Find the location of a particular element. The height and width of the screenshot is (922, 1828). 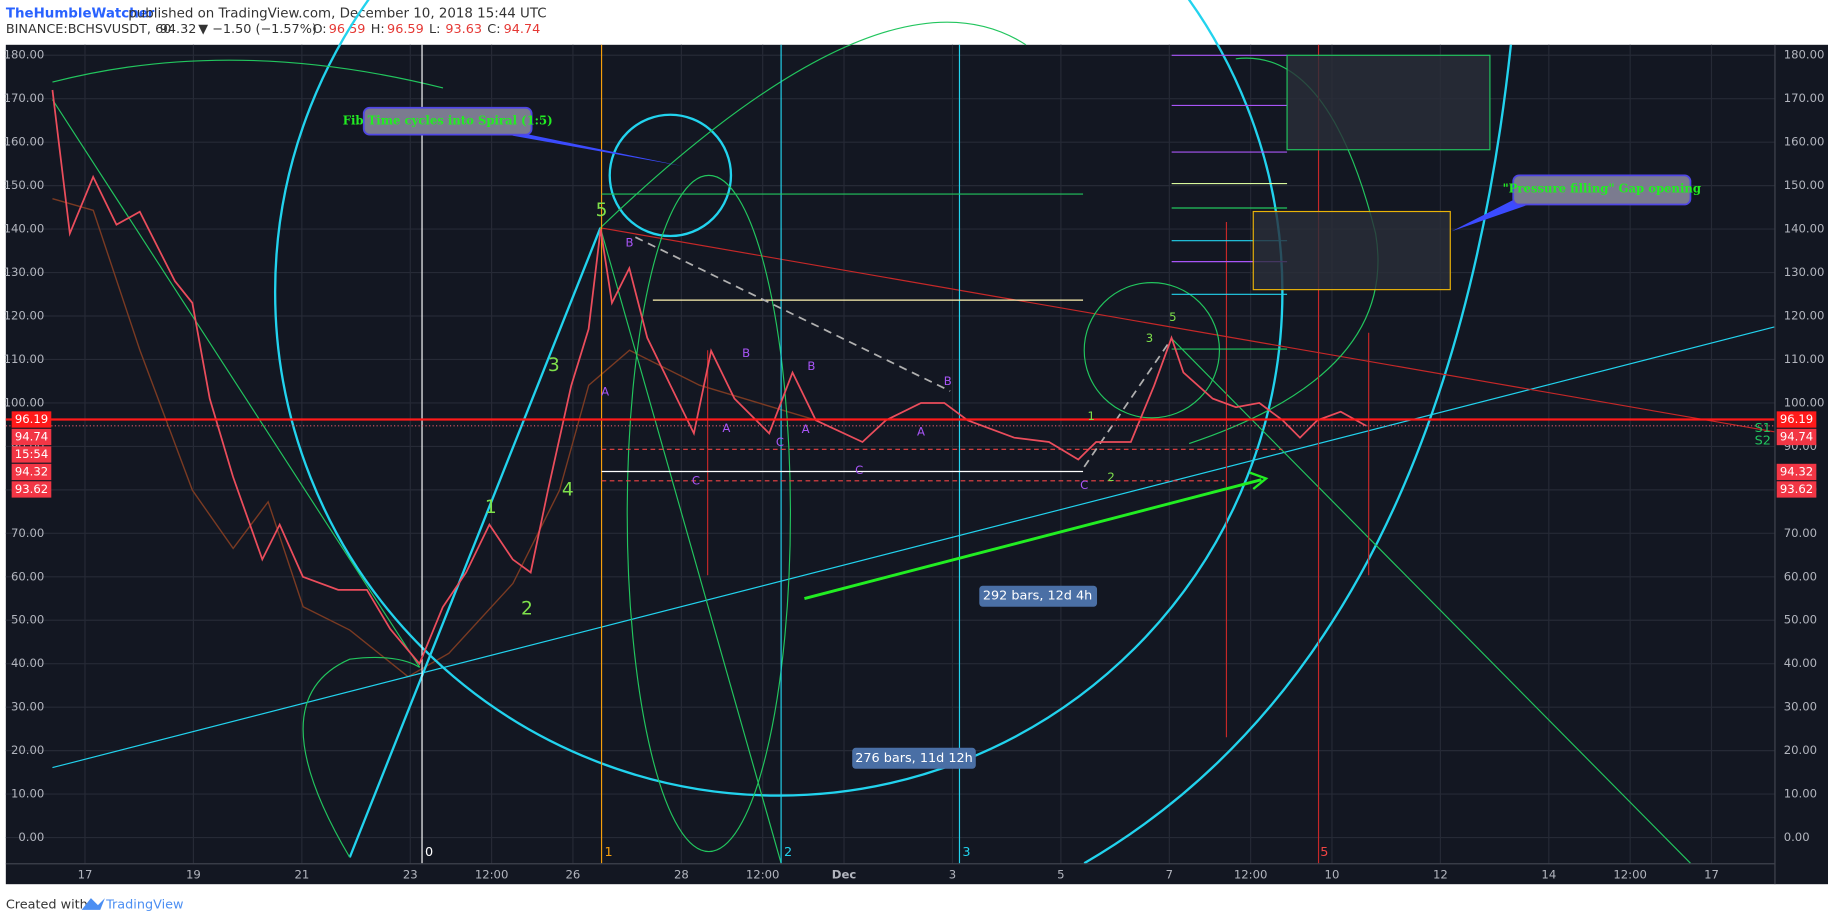

x-tick-label: 3 is located at coordinates (952, 874).